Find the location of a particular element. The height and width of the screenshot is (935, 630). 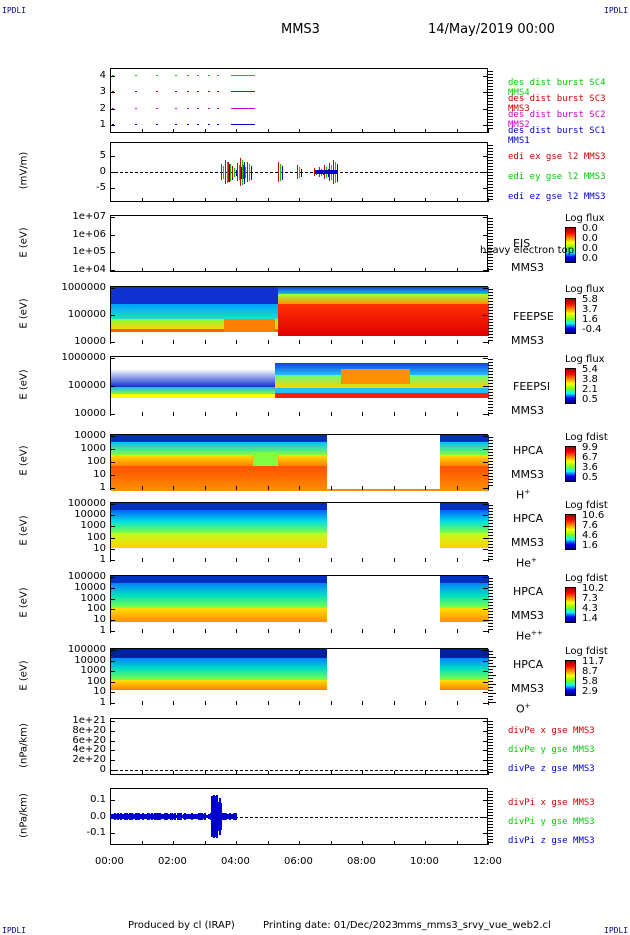

panel-feepse is located at coordinates (299, 315).